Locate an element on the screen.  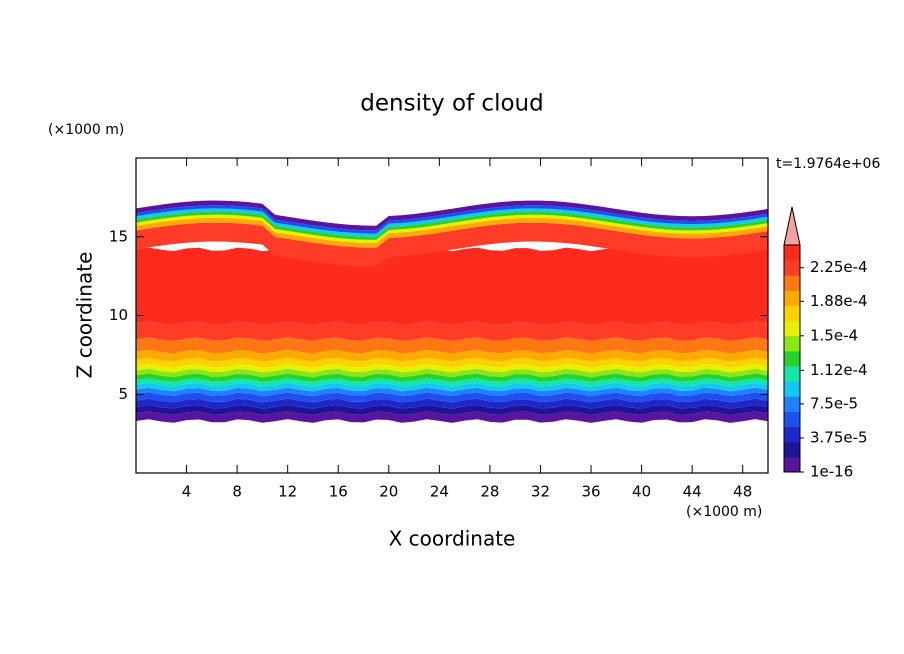
y-unit: (×1000 m) is located at coordinates (86, 130).